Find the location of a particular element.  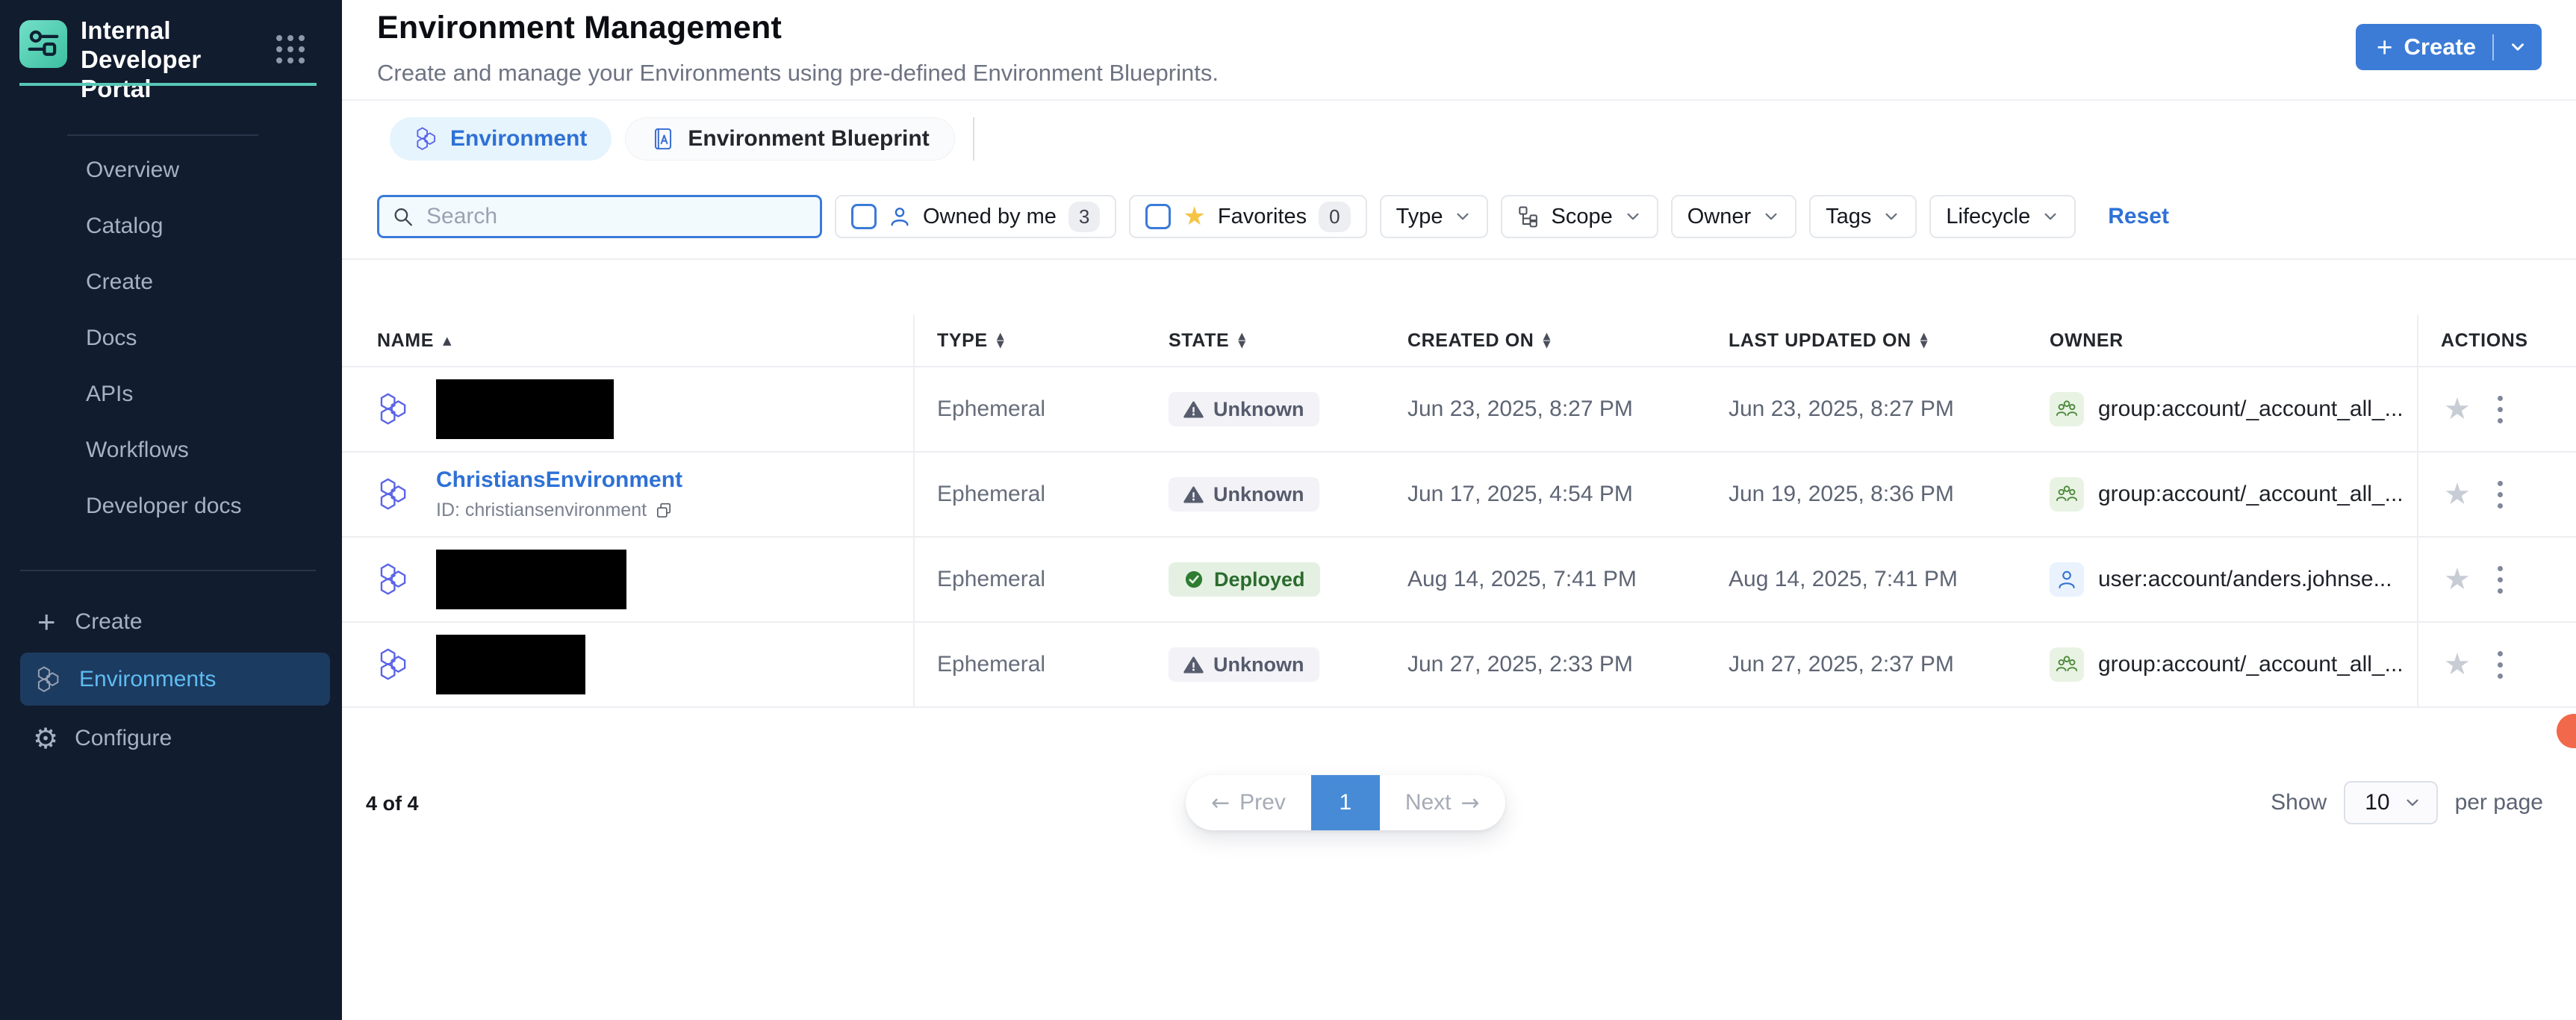

favorites-filter: ★ Favorites 0 is located at coordinates (1248, 216).